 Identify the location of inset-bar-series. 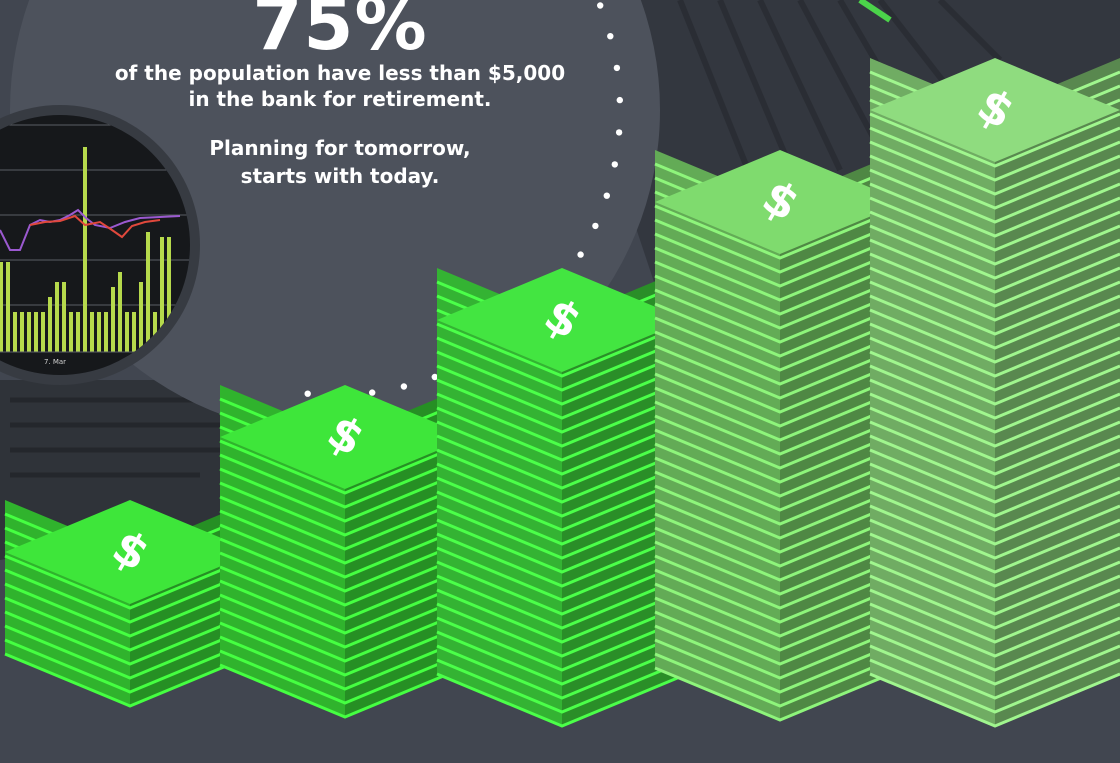
(85, 249).